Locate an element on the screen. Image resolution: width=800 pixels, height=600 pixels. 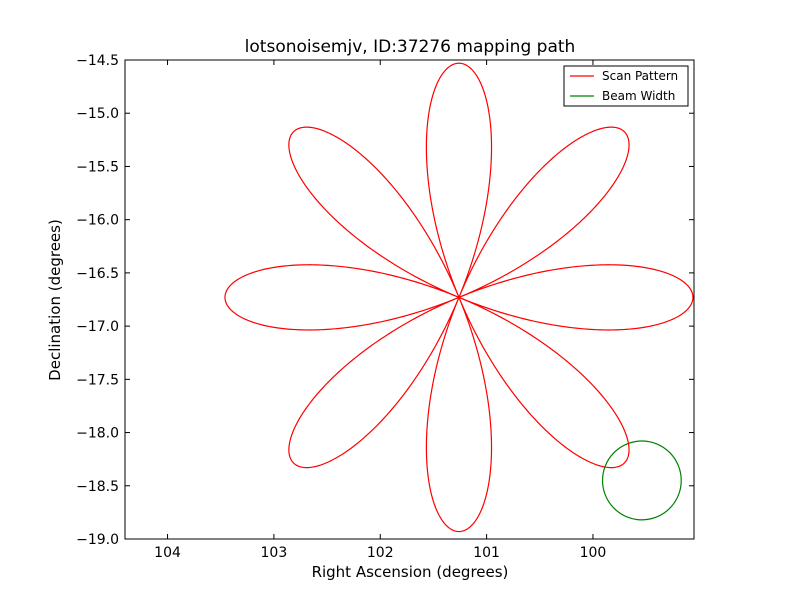
x-axis-label: Right Ascension (degrees) is located at coordinates (410, 572).